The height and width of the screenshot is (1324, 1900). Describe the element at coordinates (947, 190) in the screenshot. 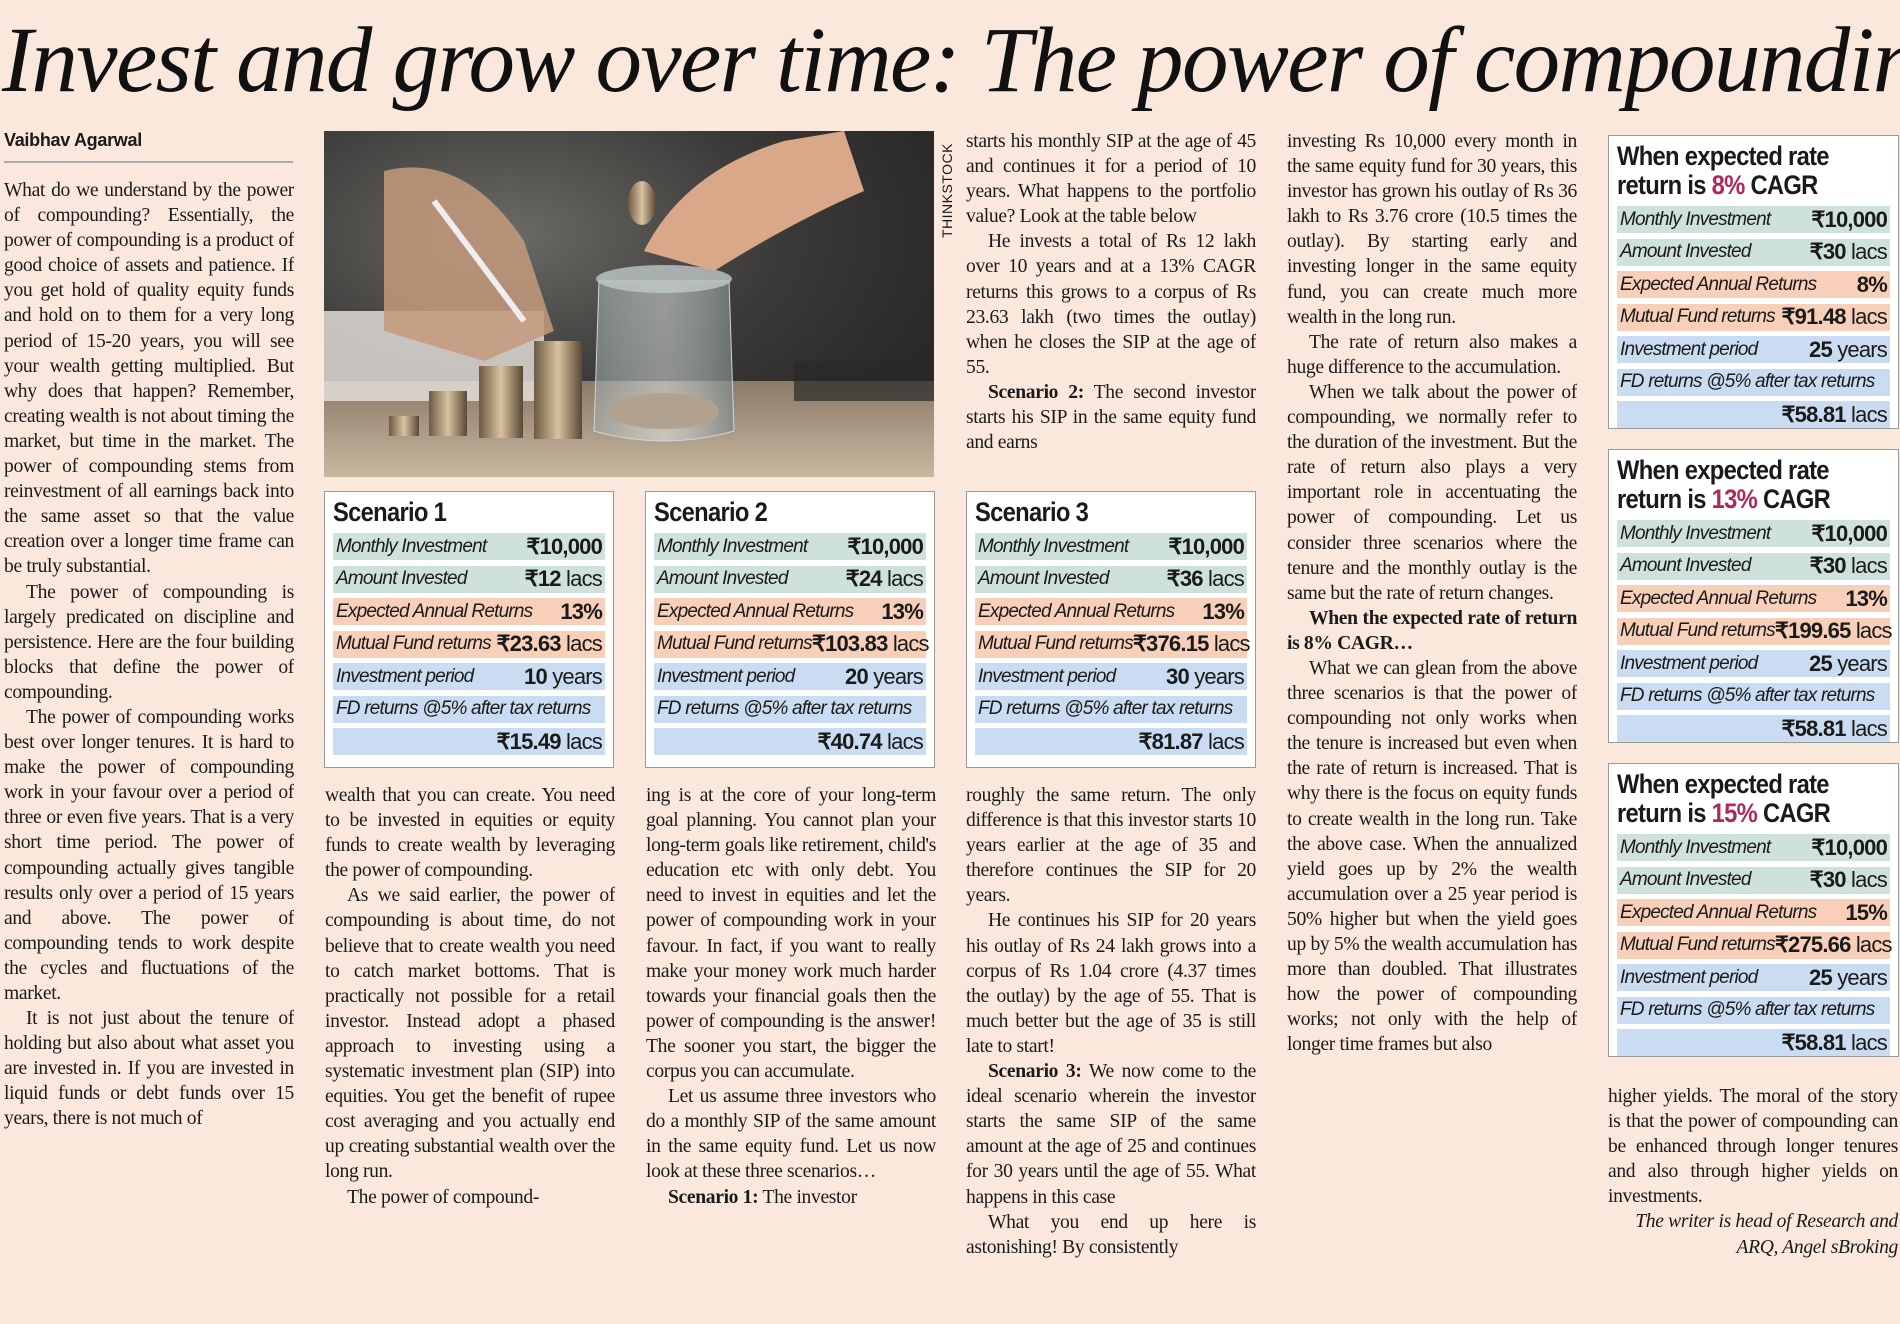

I see `photo-credit: THINKSTOCK` at that location.